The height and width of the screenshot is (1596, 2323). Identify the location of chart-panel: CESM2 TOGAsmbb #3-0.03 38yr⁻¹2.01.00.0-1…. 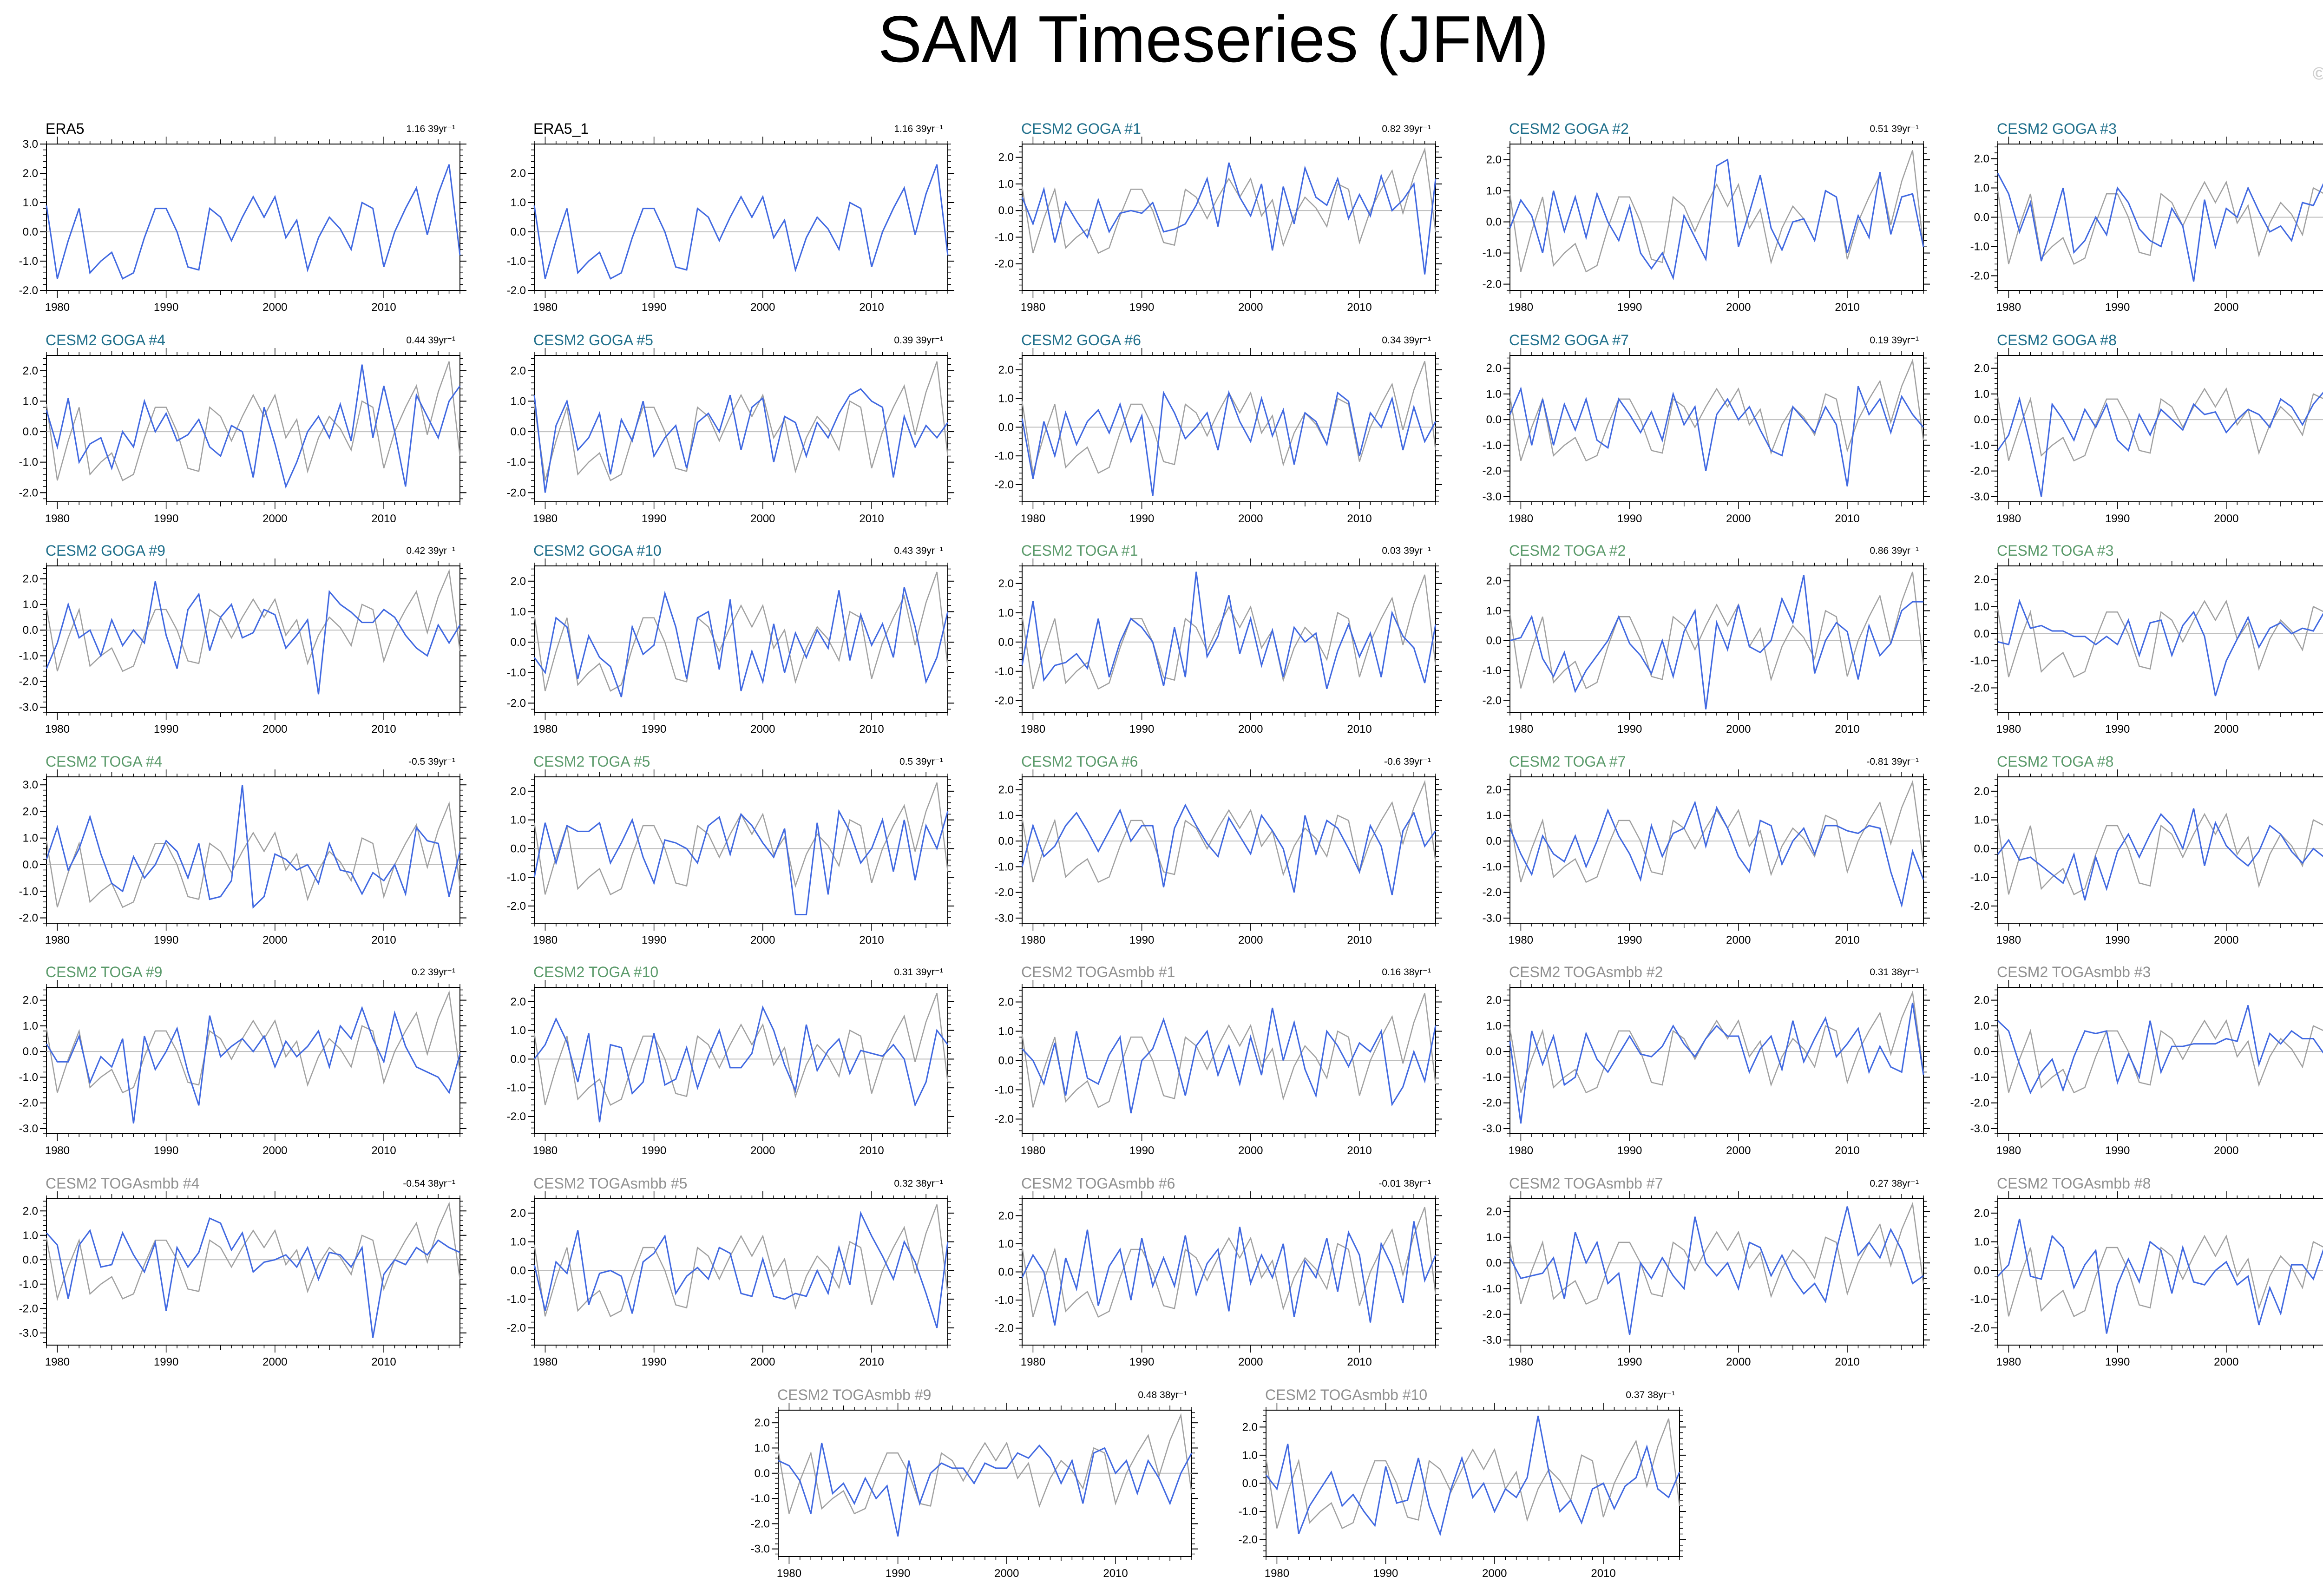
(2146, 1060).